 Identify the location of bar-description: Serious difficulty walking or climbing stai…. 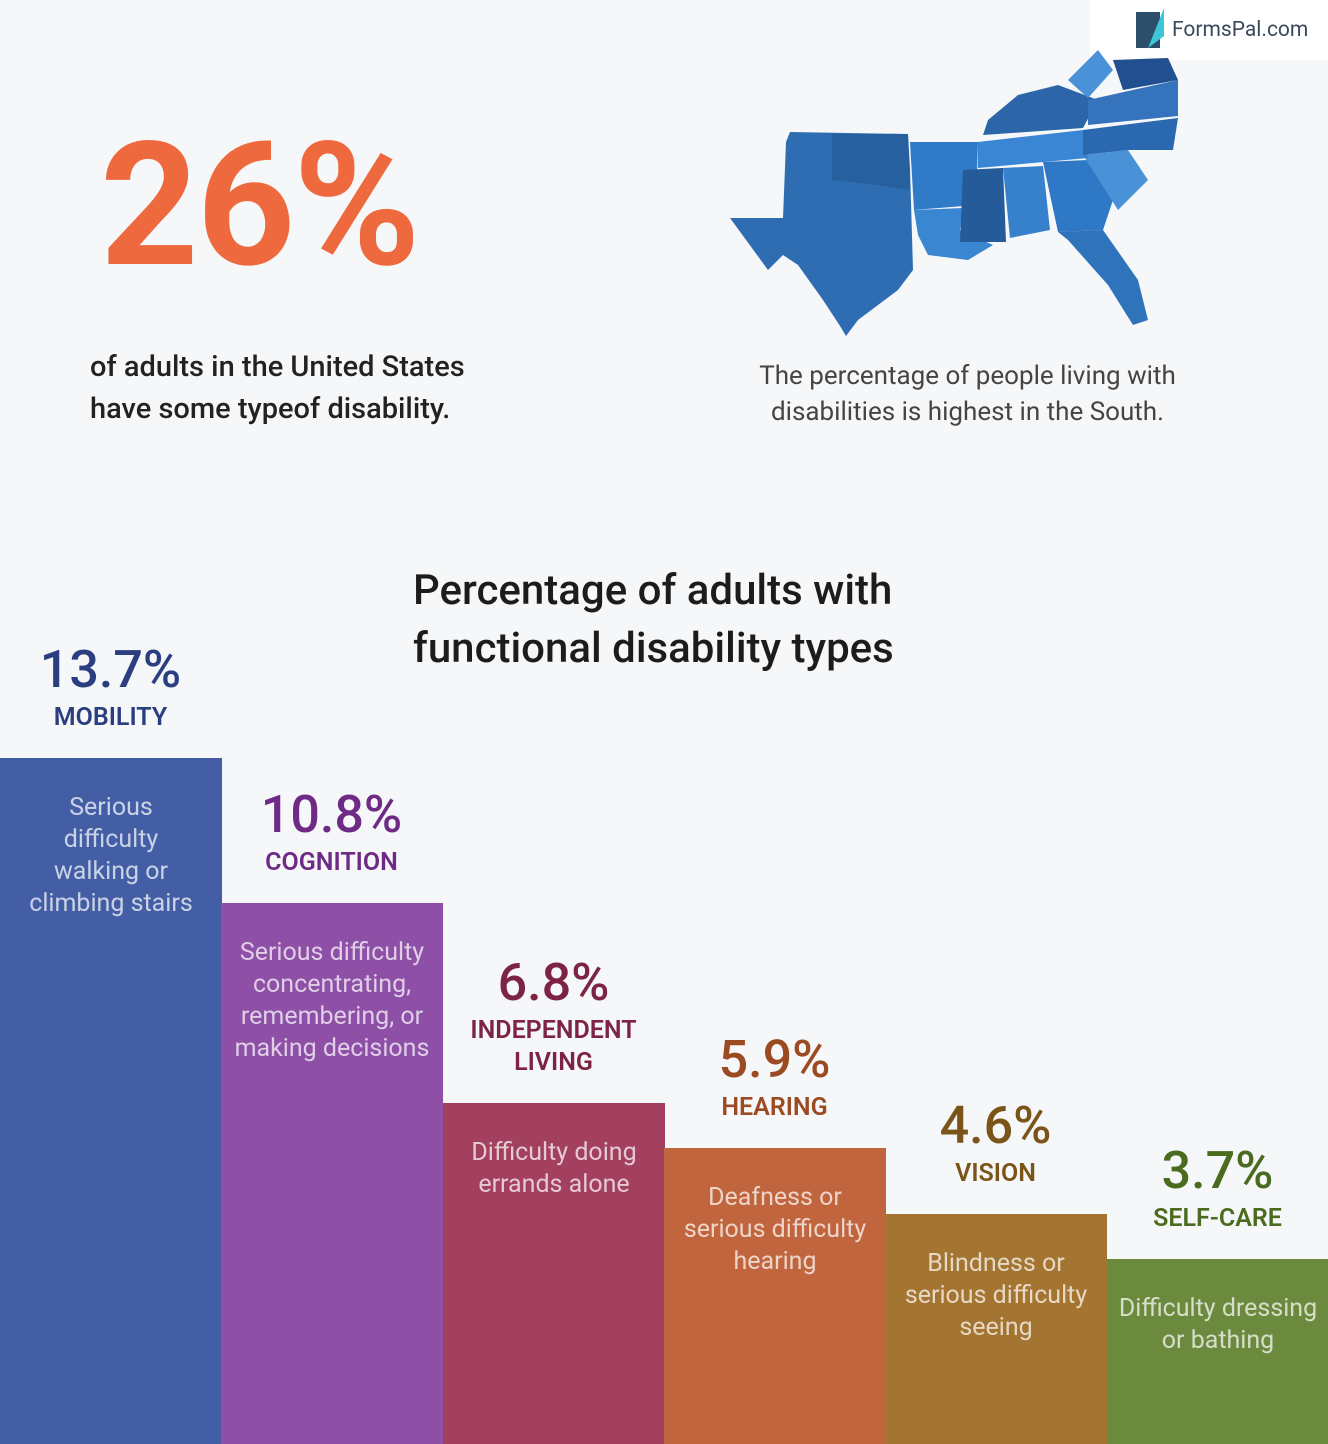
(111, 856).